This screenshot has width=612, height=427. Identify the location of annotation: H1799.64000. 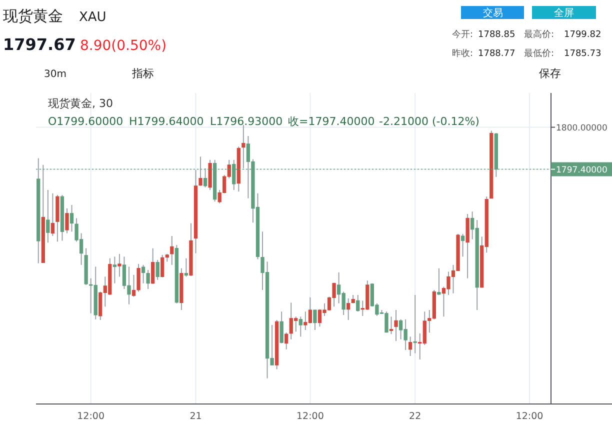
(166, 121).